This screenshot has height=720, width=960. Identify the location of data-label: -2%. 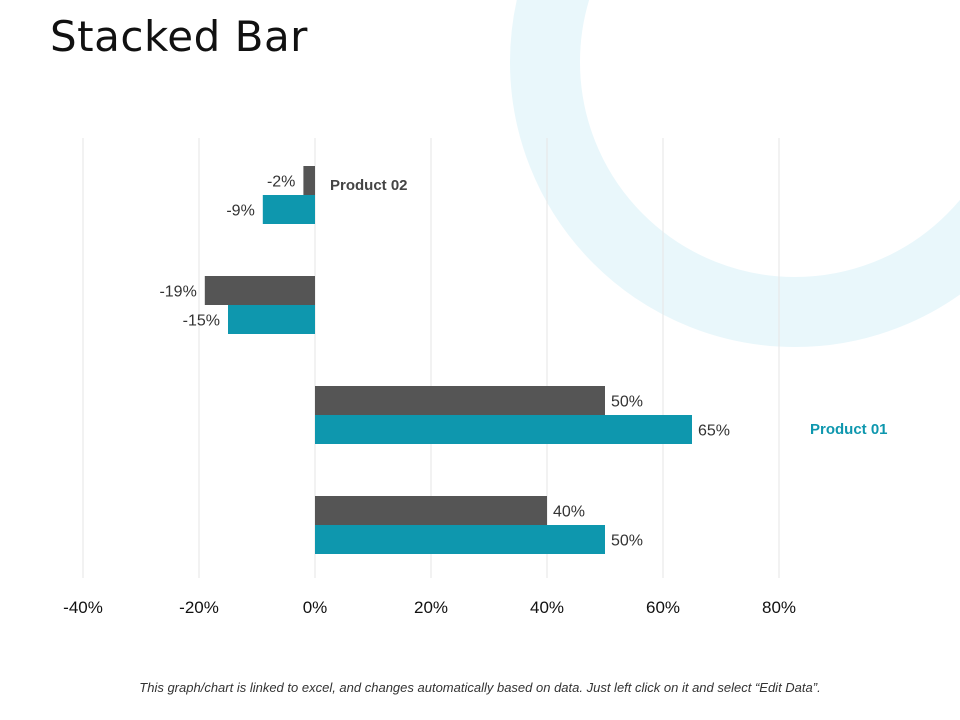
(281, 182).